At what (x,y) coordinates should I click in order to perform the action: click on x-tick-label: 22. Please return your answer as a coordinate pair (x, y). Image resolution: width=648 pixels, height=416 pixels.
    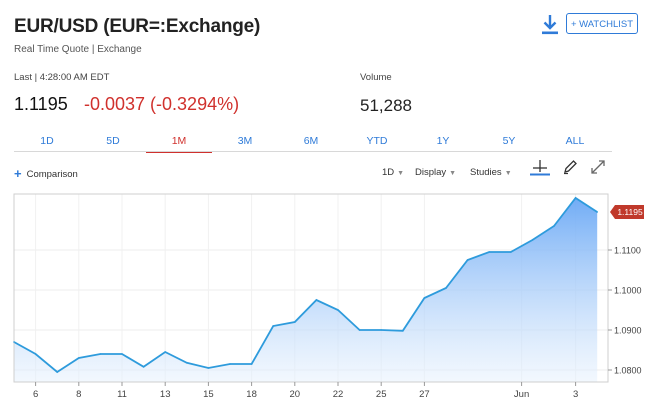
    Looking at the image, I should click on (338, 394).